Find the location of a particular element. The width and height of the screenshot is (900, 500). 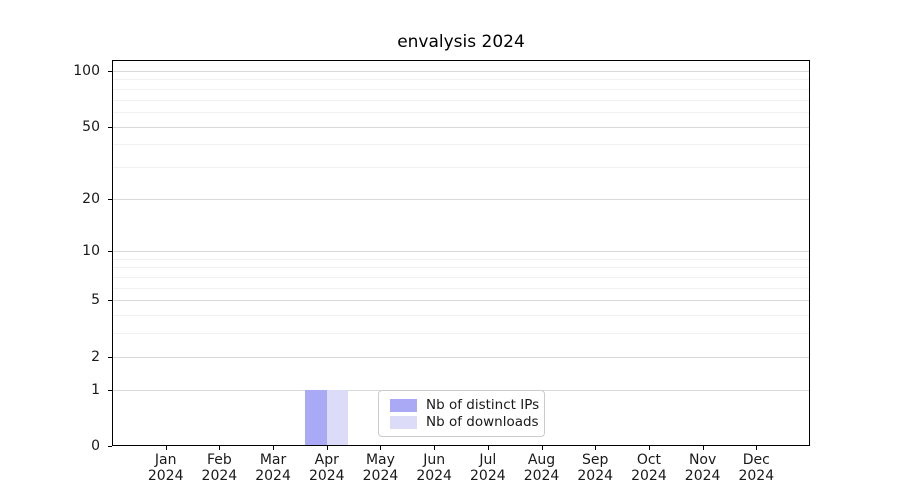

x-axis-tick-label: Mar 2024 is located at coordinates (273, 468).